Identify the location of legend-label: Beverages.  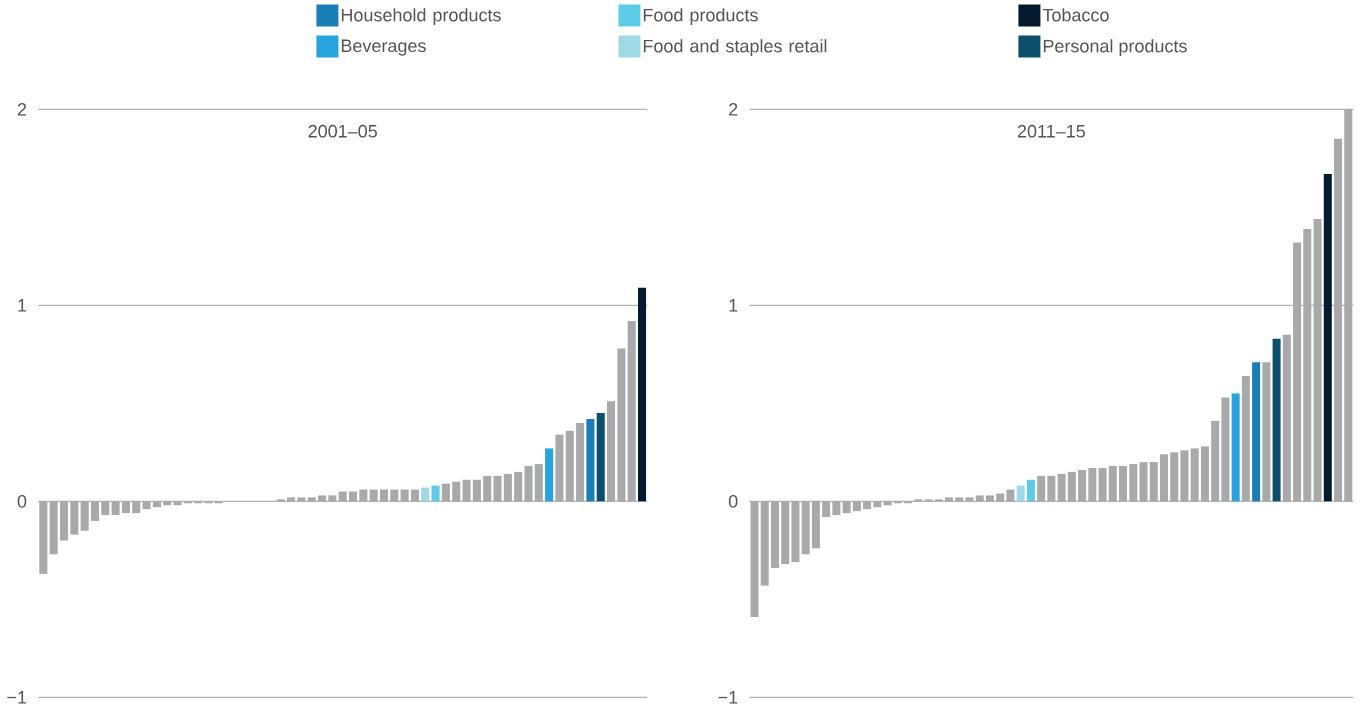
(383, 47).